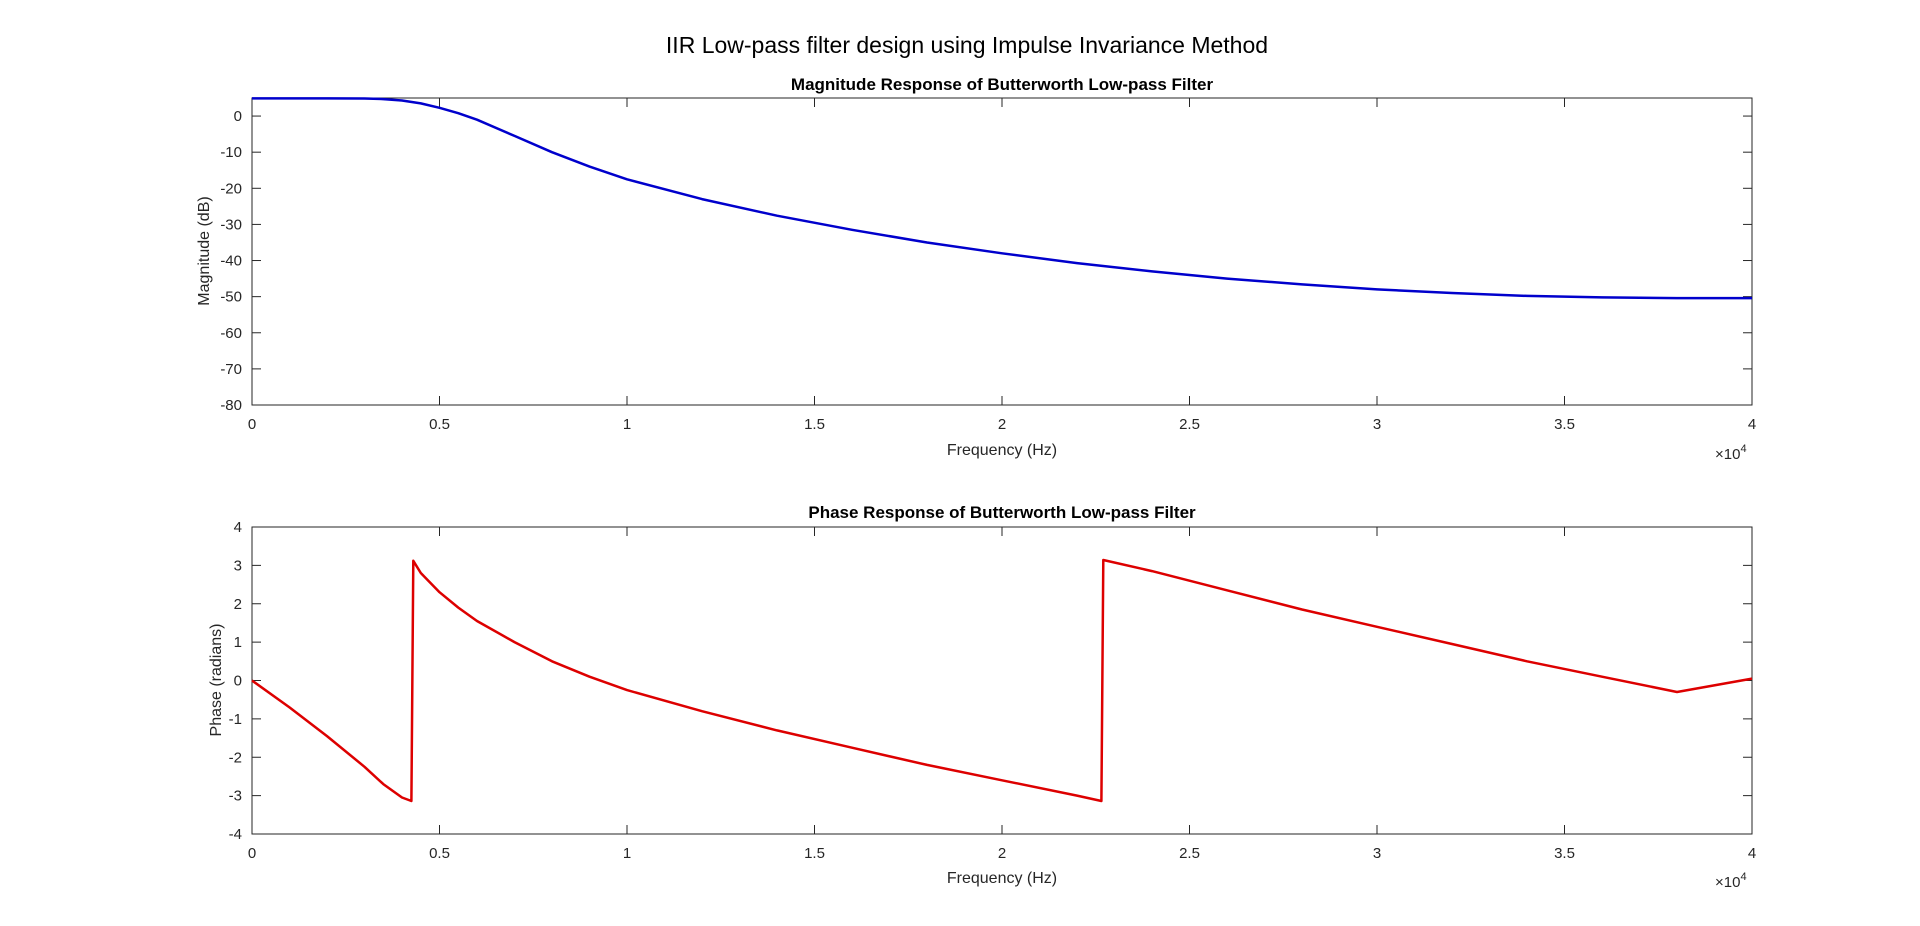 Image resolution: width=1920 pixels, height=926 pixels. Describe the element at coordinates (238, 527) in the screenshot. I see `y-tick-label: 4` at that location.